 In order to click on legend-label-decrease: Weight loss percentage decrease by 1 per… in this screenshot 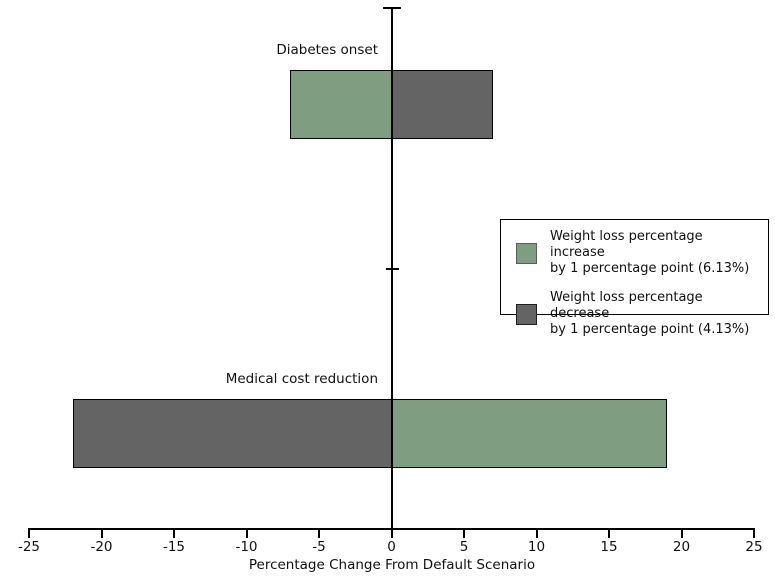, I will do `click(654, 314)`.